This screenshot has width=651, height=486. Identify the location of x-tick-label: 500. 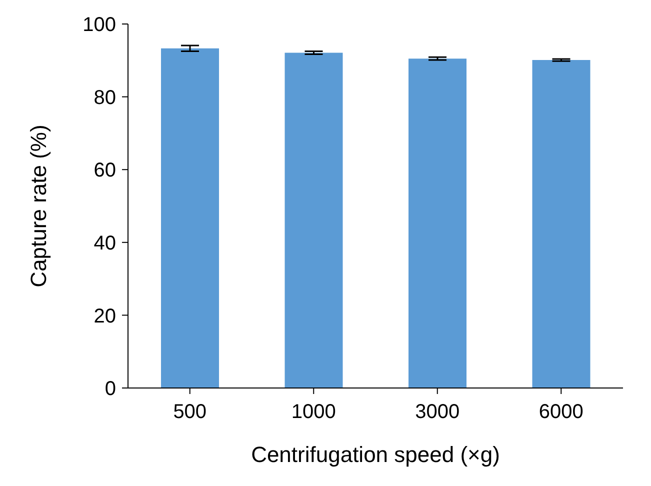
(190, 412).